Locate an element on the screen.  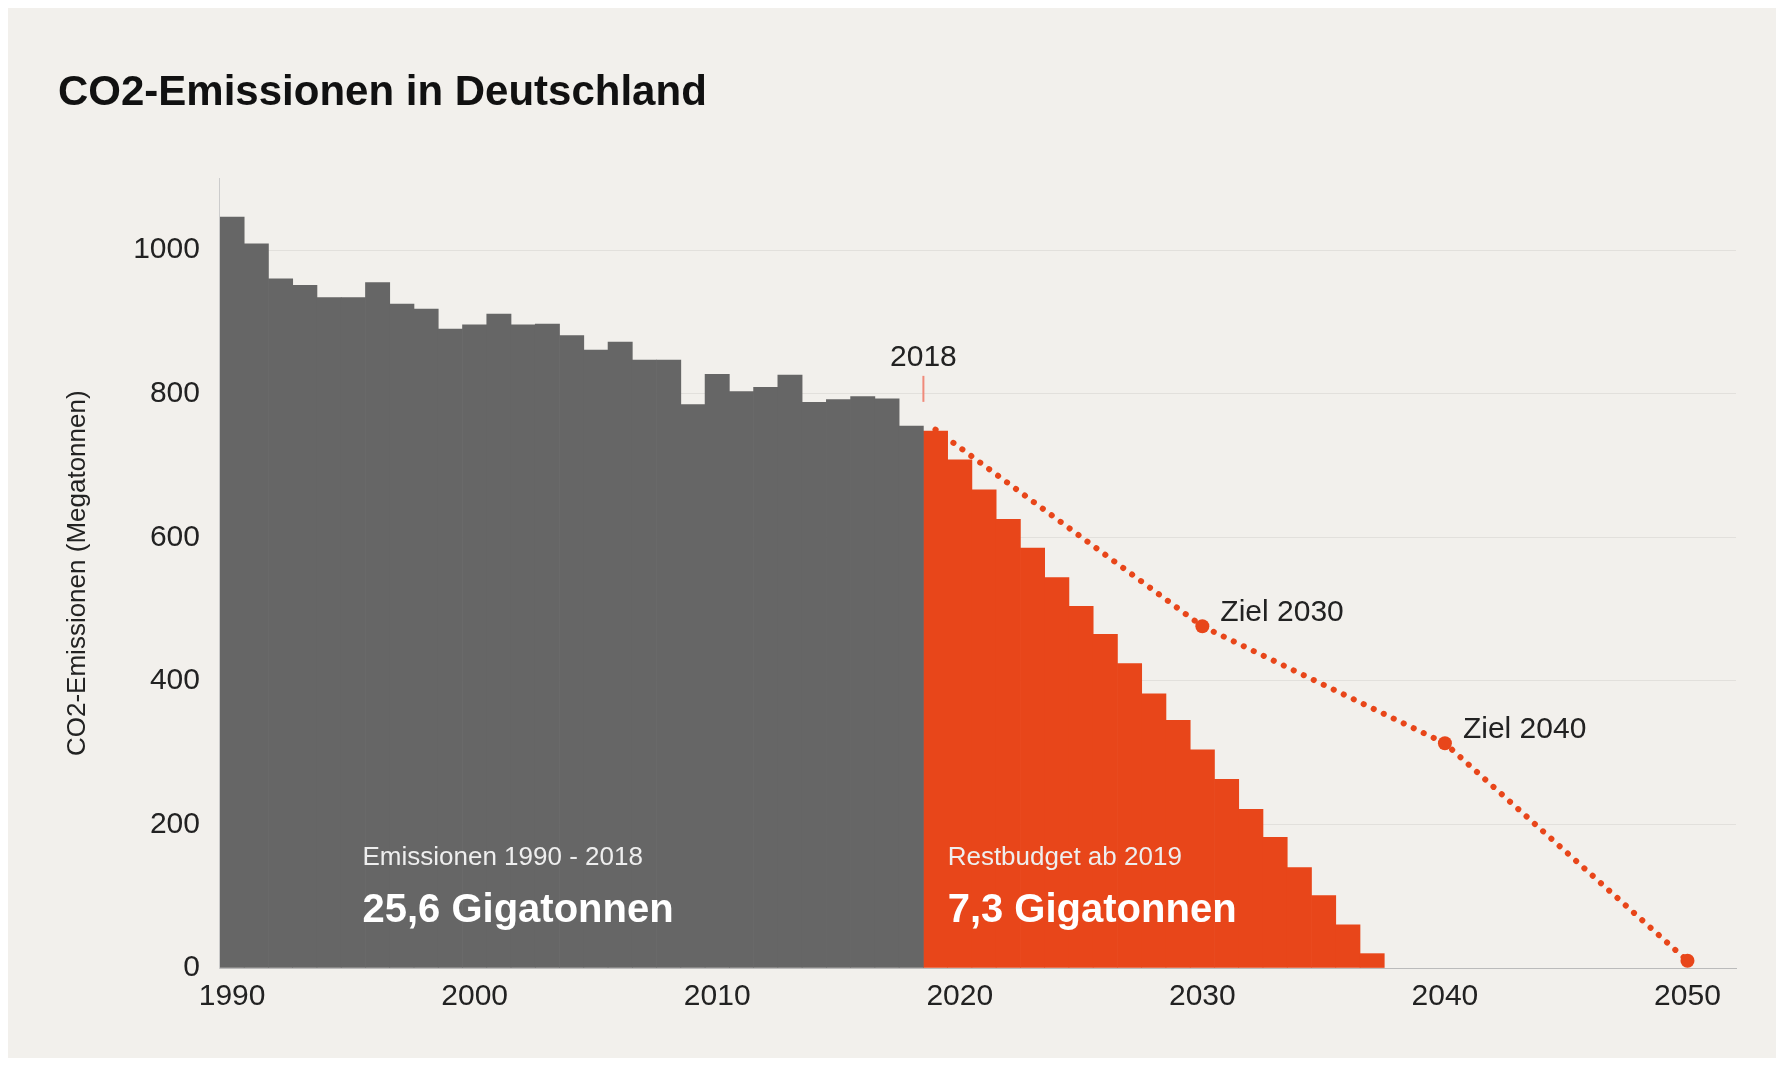
annotation: 7,3 Gigatonnen is located at coordinates (1092, 908).